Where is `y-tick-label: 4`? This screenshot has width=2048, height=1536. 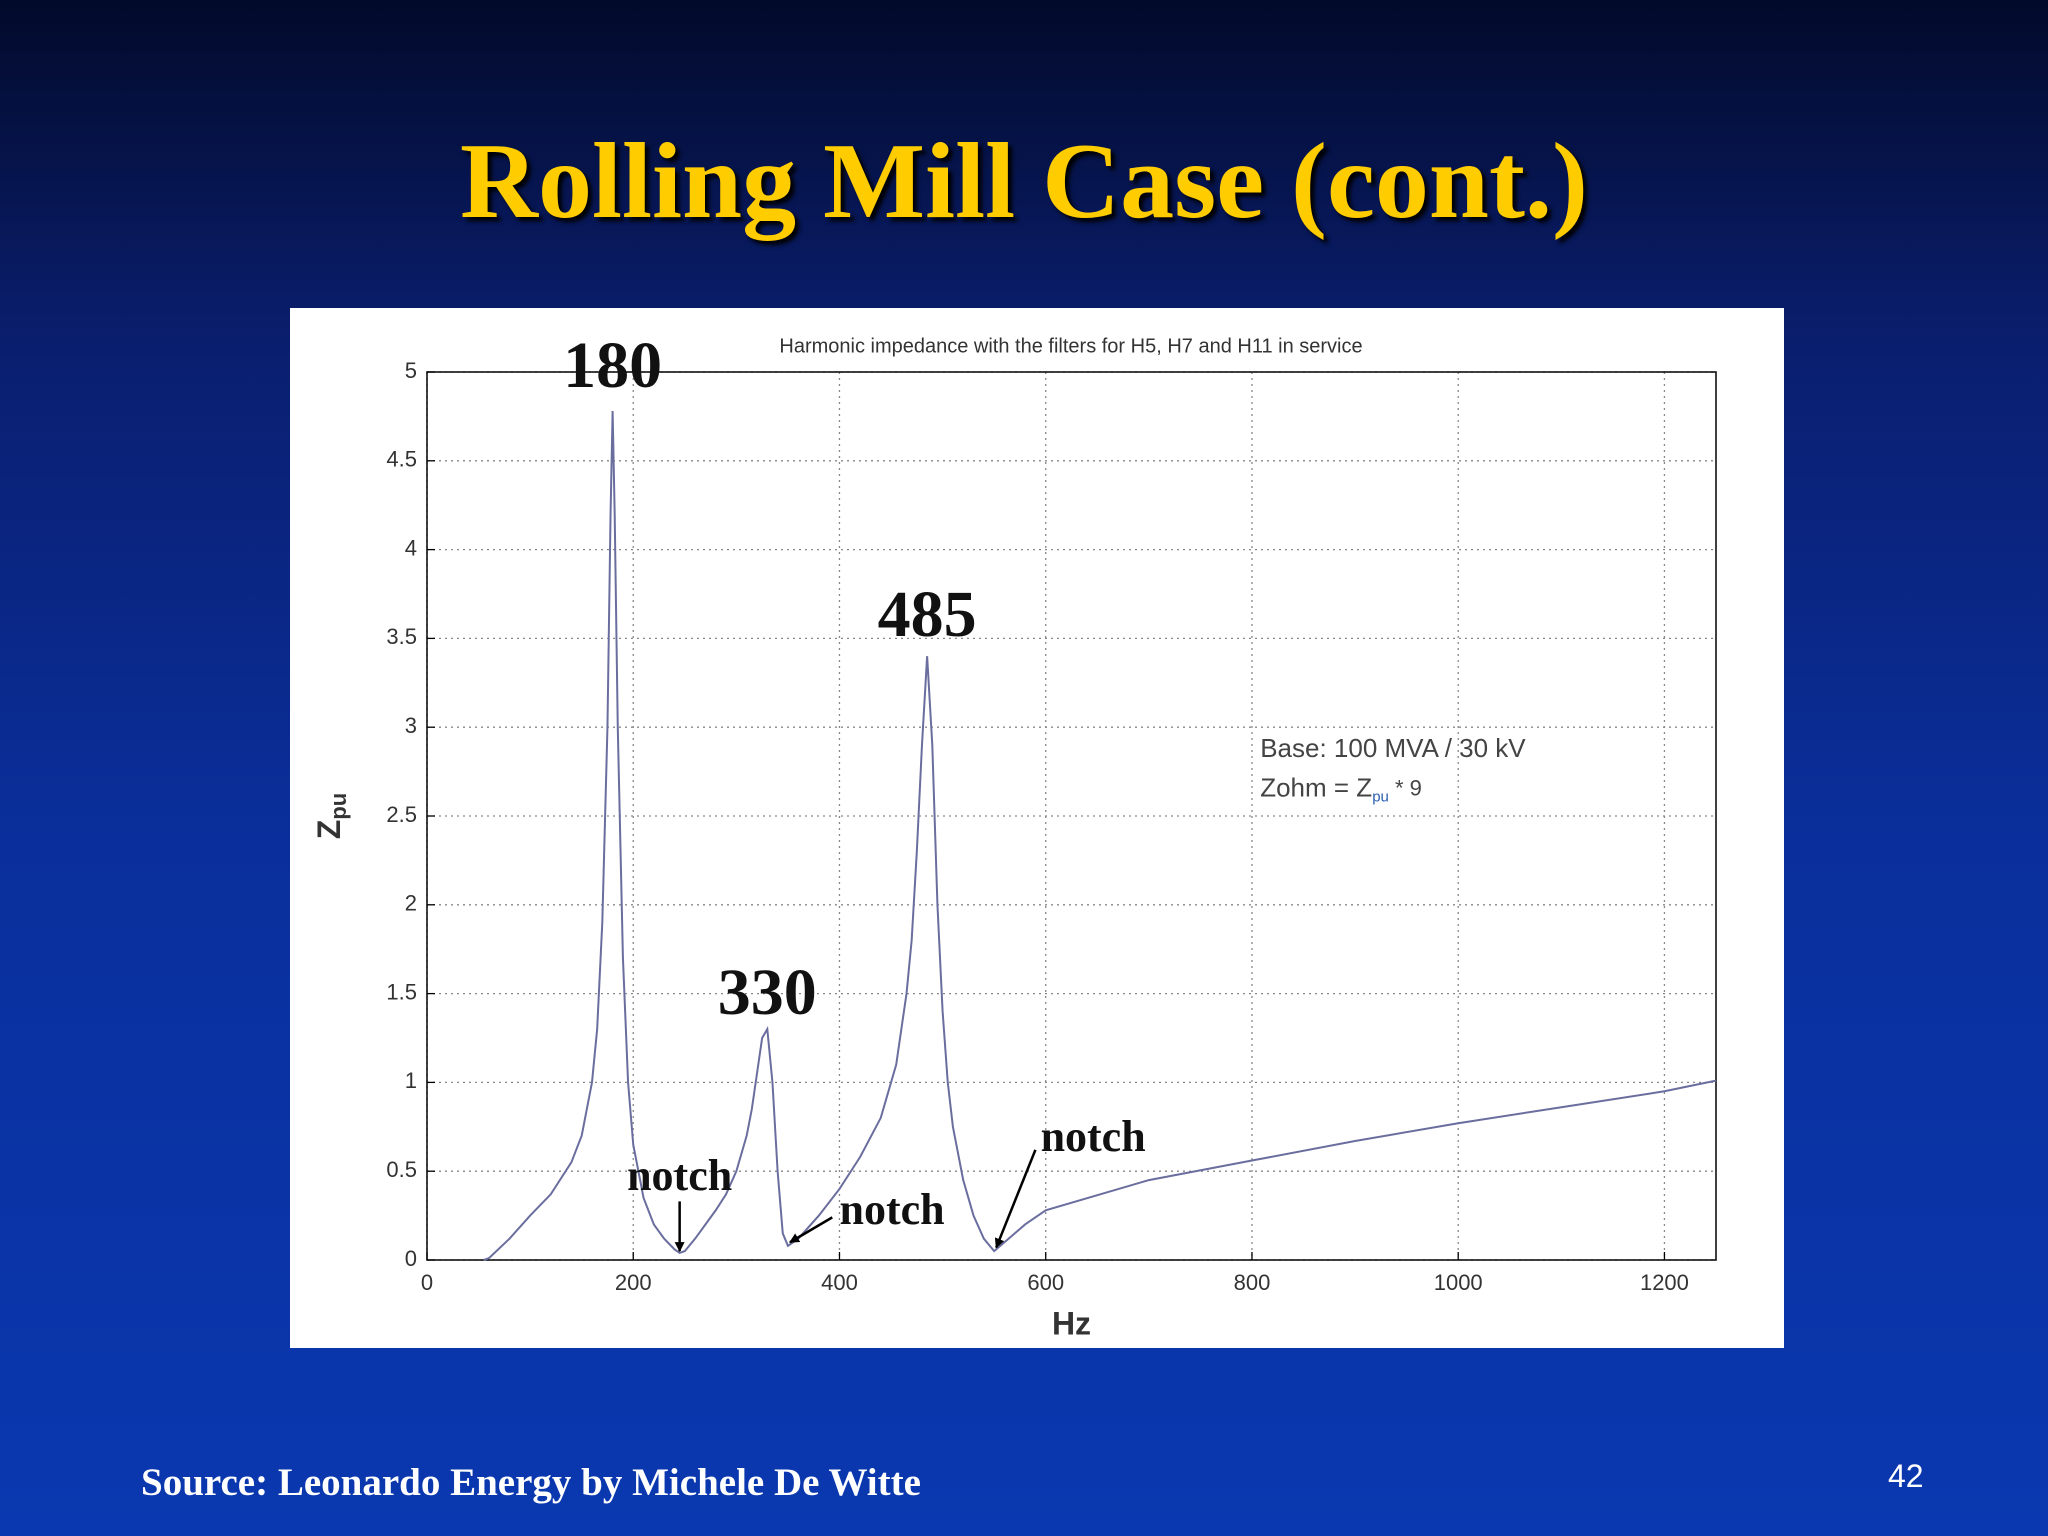 y-tick-label: 4 is located at coordinates (411, 547).